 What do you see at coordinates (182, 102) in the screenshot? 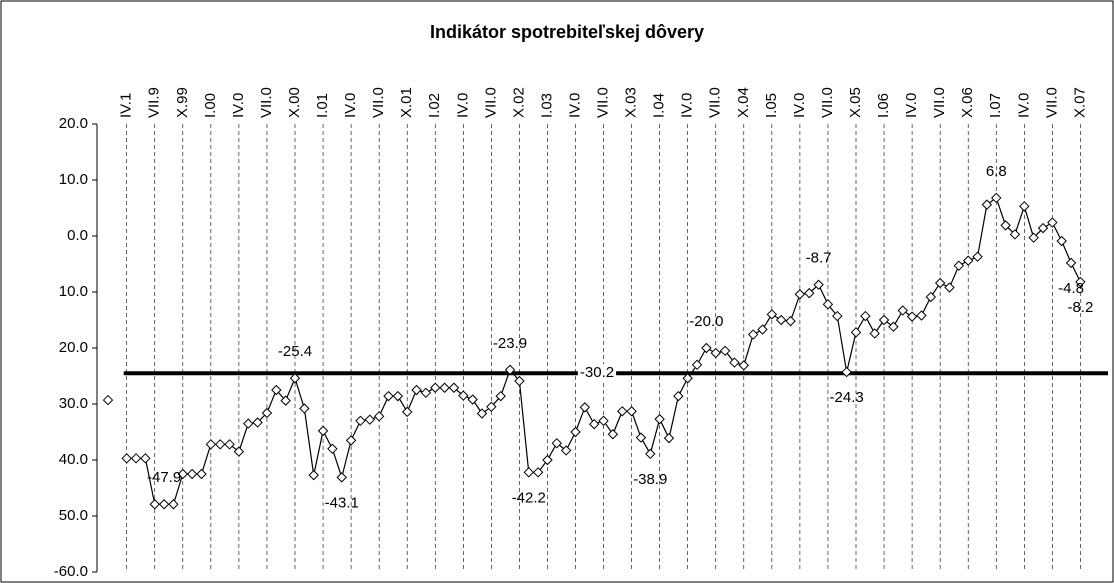
I see `x-tick-label: X.99` at bounding box center [182, 102].